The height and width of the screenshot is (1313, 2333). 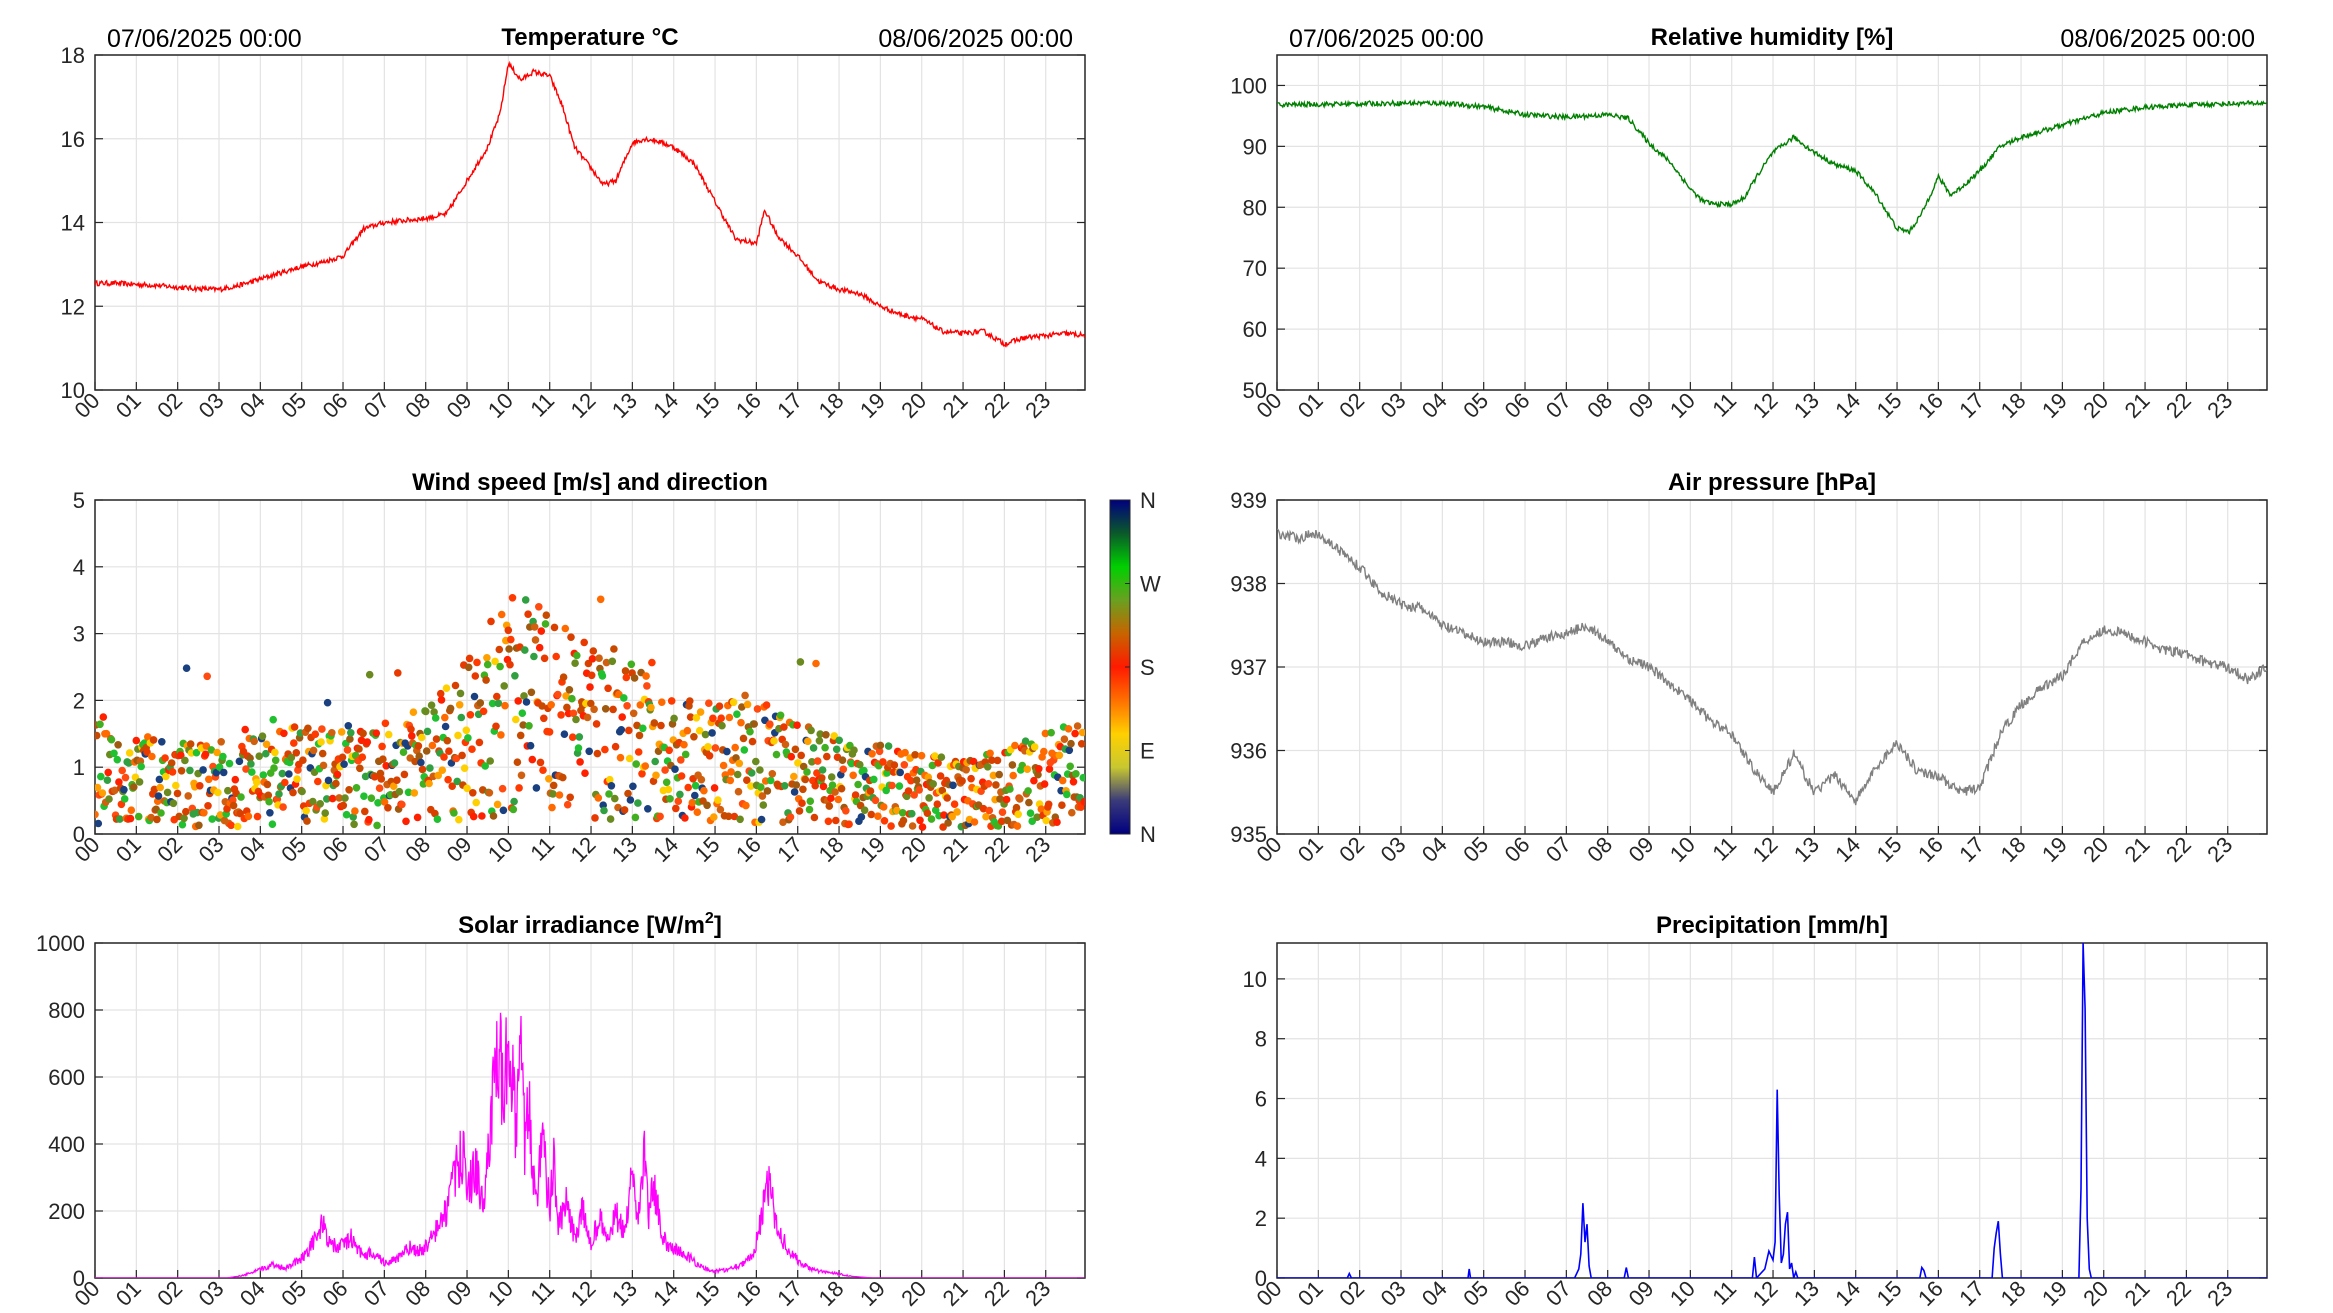 I want to click on wind-title: Wind speed [m/s] and direction, so click(x=590, y=482).